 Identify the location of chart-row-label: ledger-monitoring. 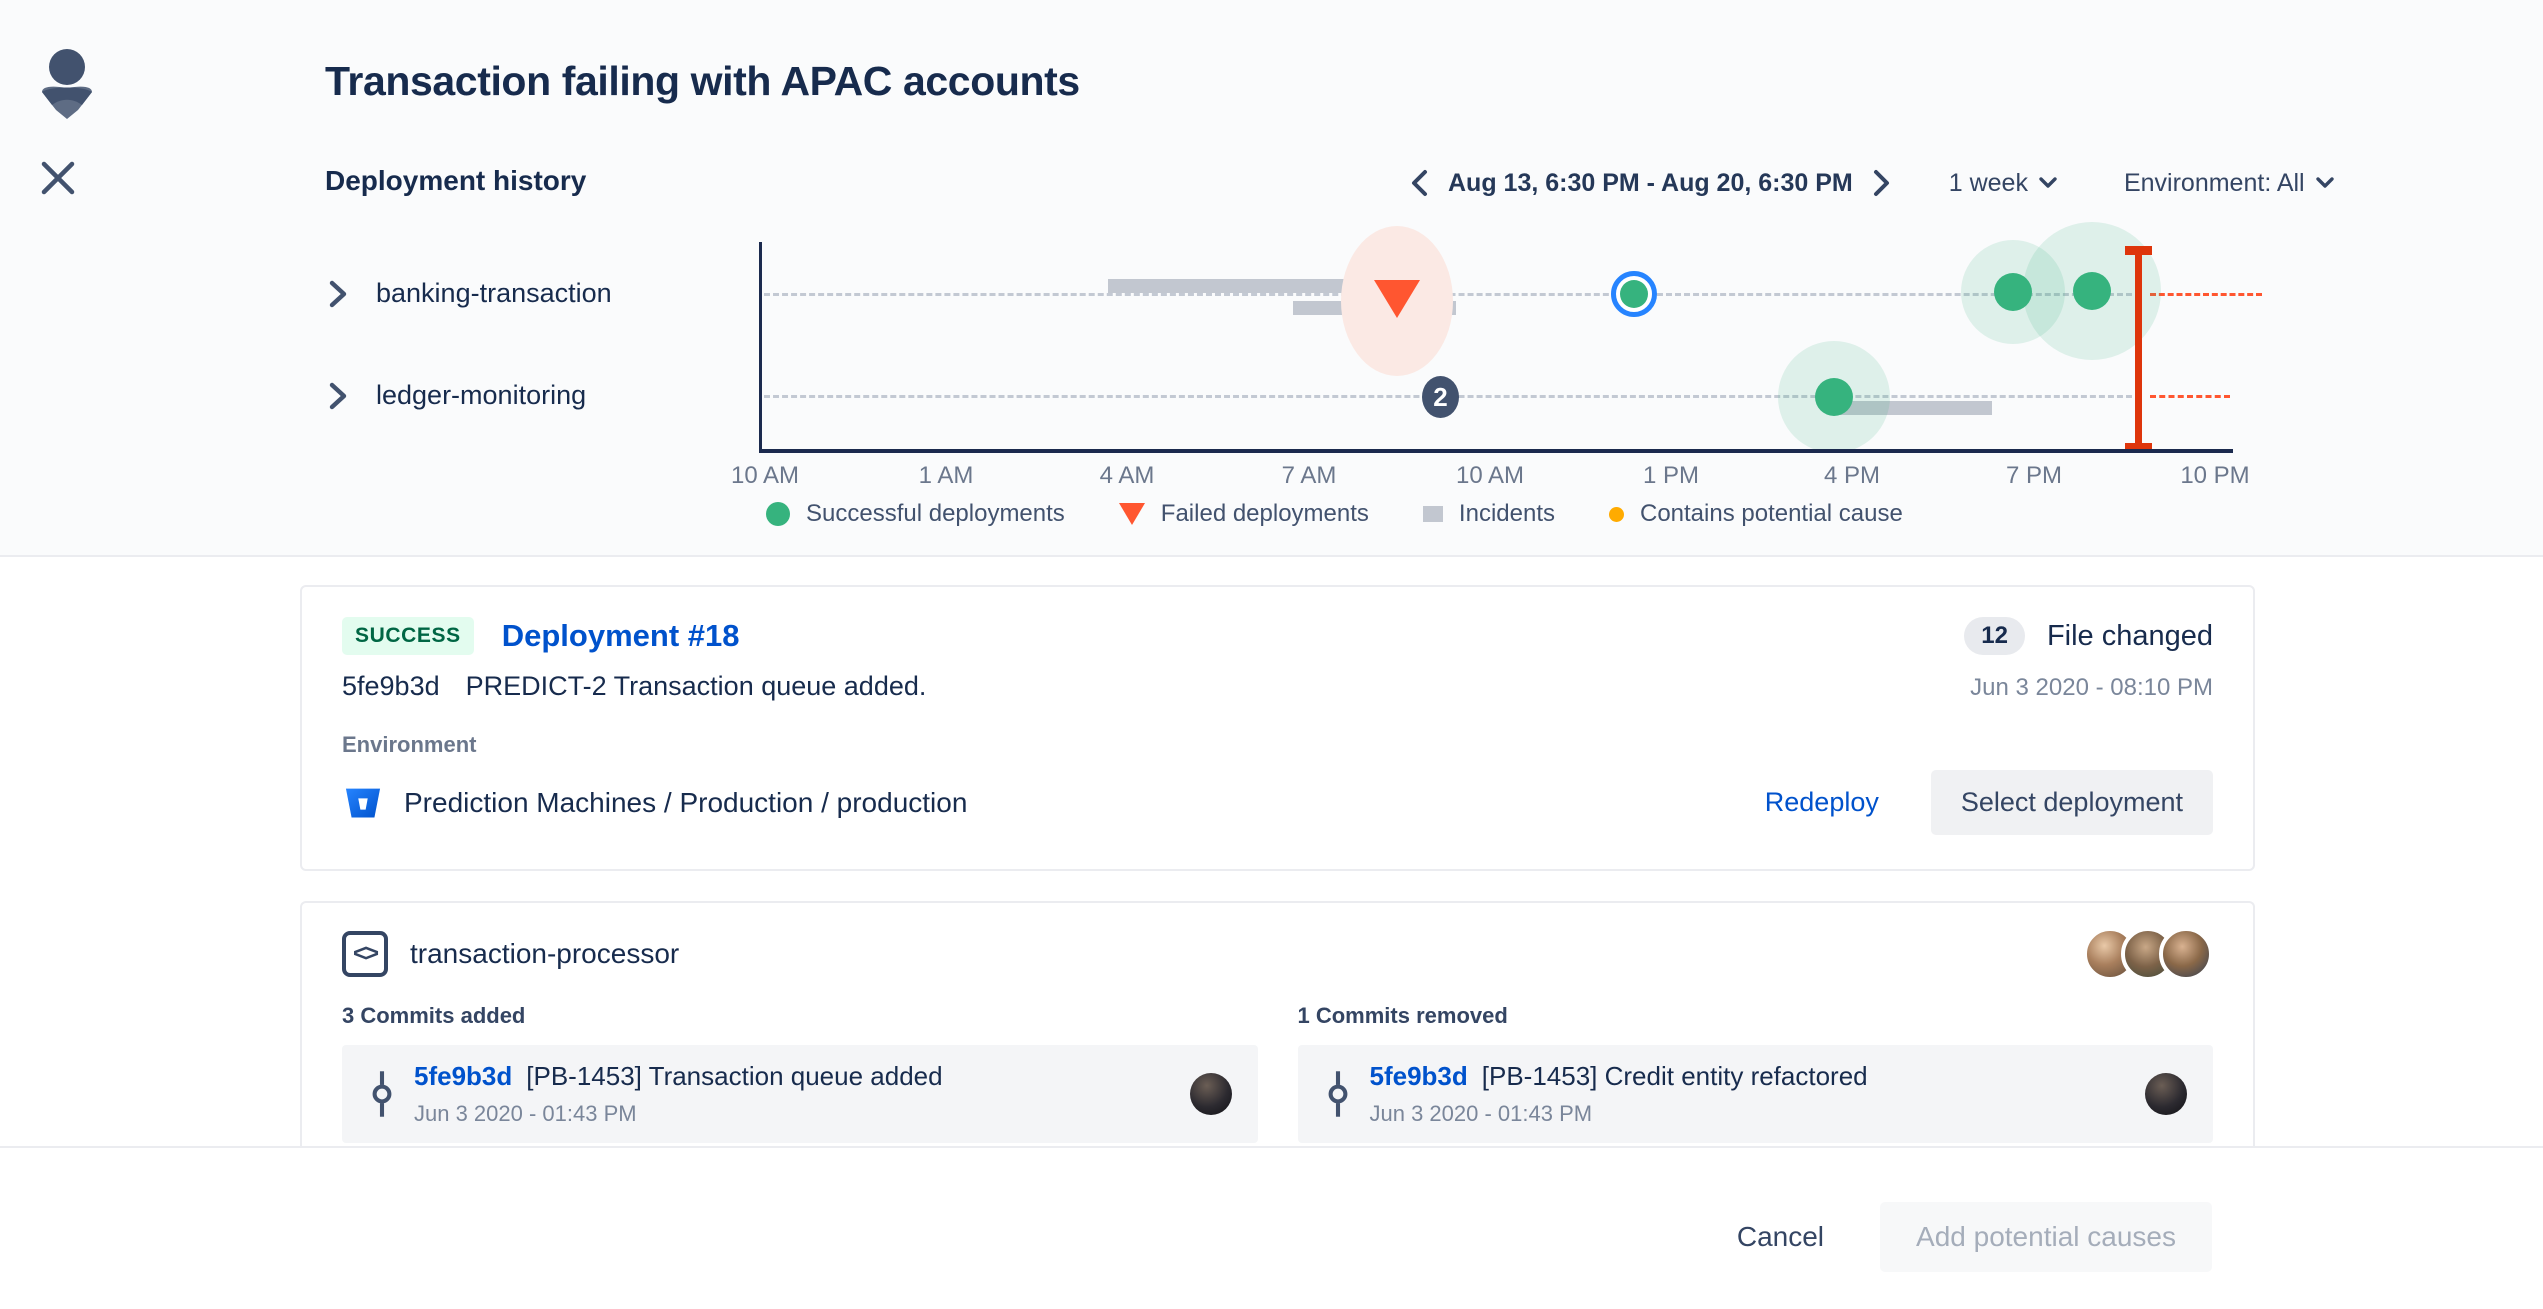
(481, 395).